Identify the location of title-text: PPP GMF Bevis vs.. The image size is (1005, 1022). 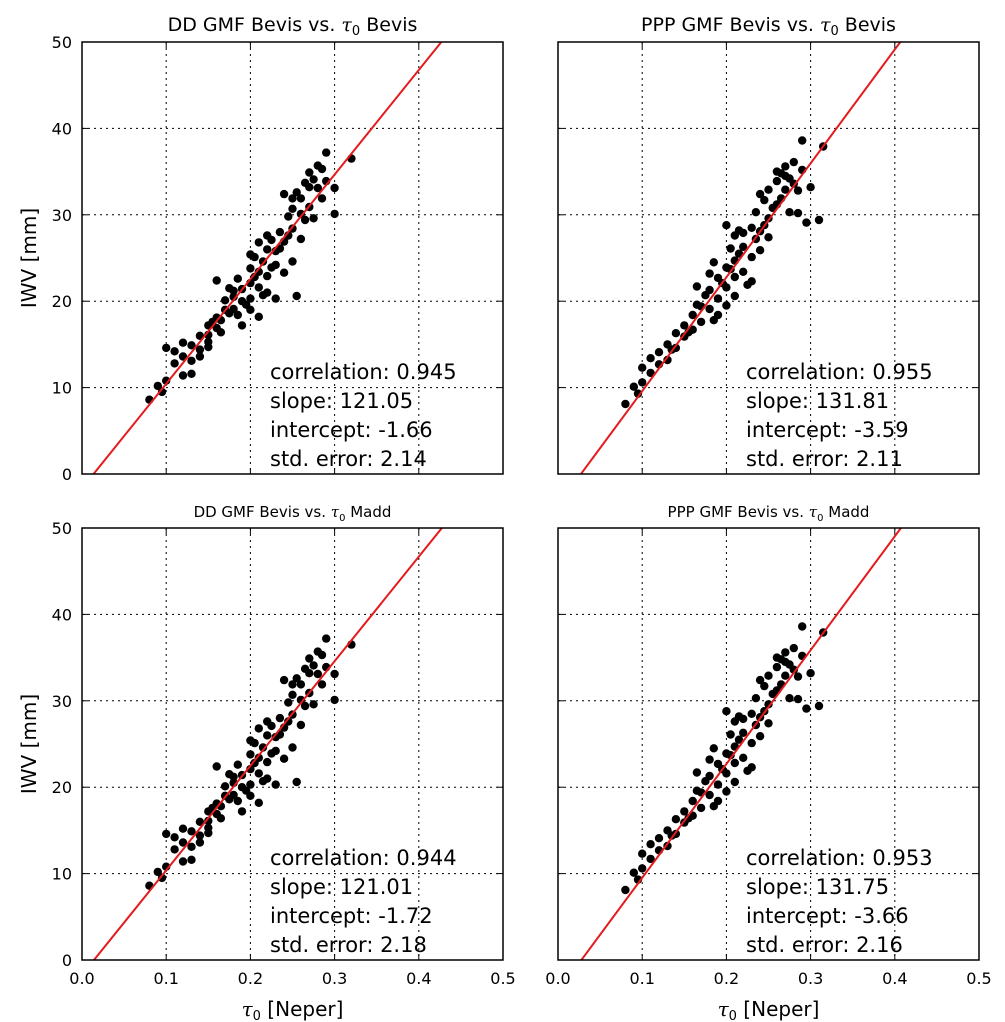
(738, 512).